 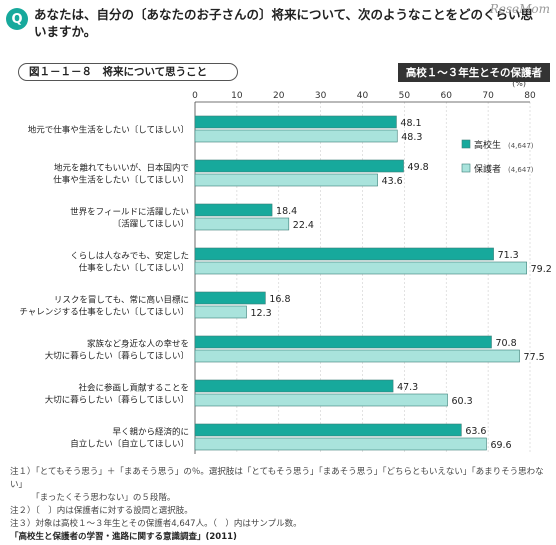 What do you see at coordinates (151, 224) in the screenshot?
I see `category-label: 〔活躍してほしい〕` at bounding box center [151, 224].